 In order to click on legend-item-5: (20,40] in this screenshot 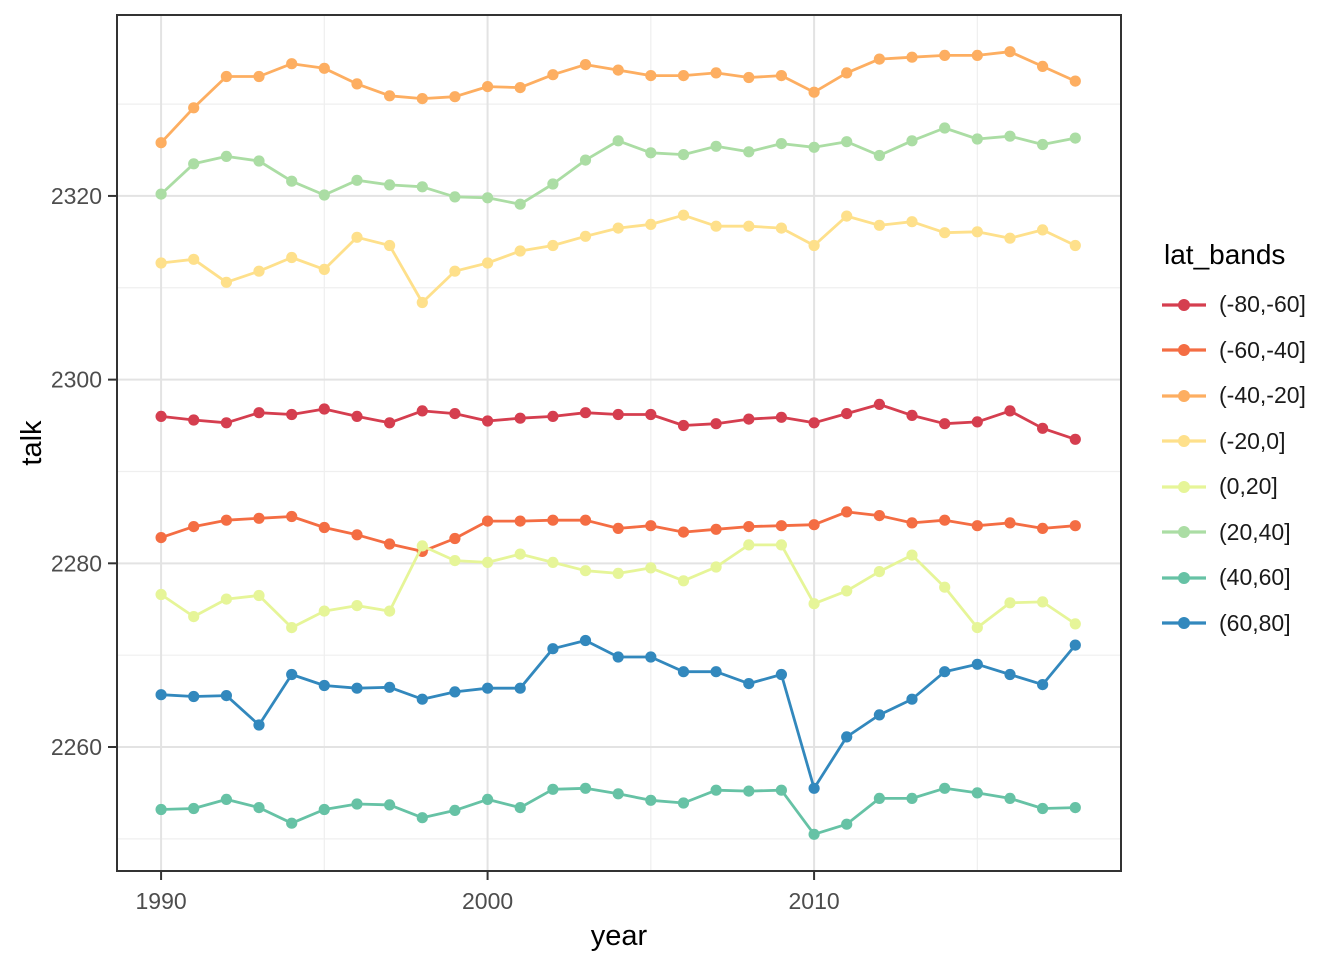, I will do `click(1234, 533)`.